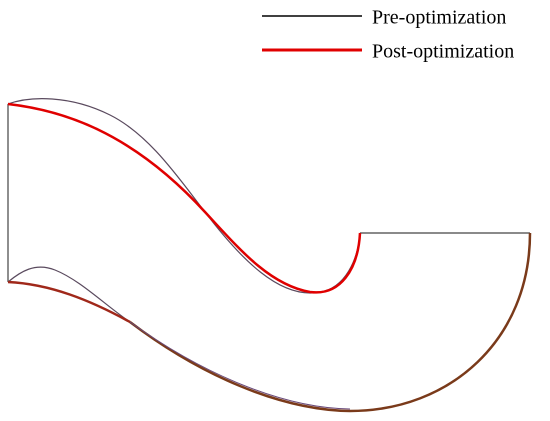 This screenshot has width=550, height=421. Describe the element at coordinates (388, 35) in the screenshot. I see `legend: Pre-optimization Post-optimization` at that location.